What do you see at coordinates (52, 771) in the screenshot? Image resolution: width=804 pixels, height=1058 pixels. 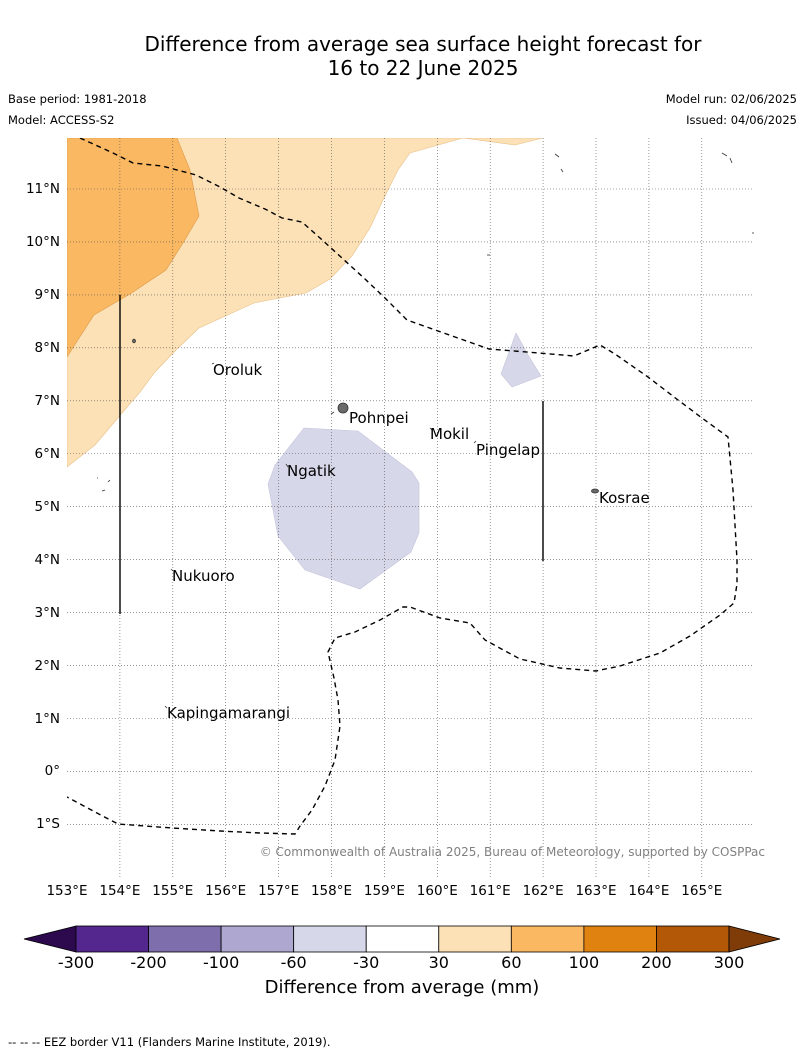 I see `latitude-label: 0°` at bounding box center [52, 771].